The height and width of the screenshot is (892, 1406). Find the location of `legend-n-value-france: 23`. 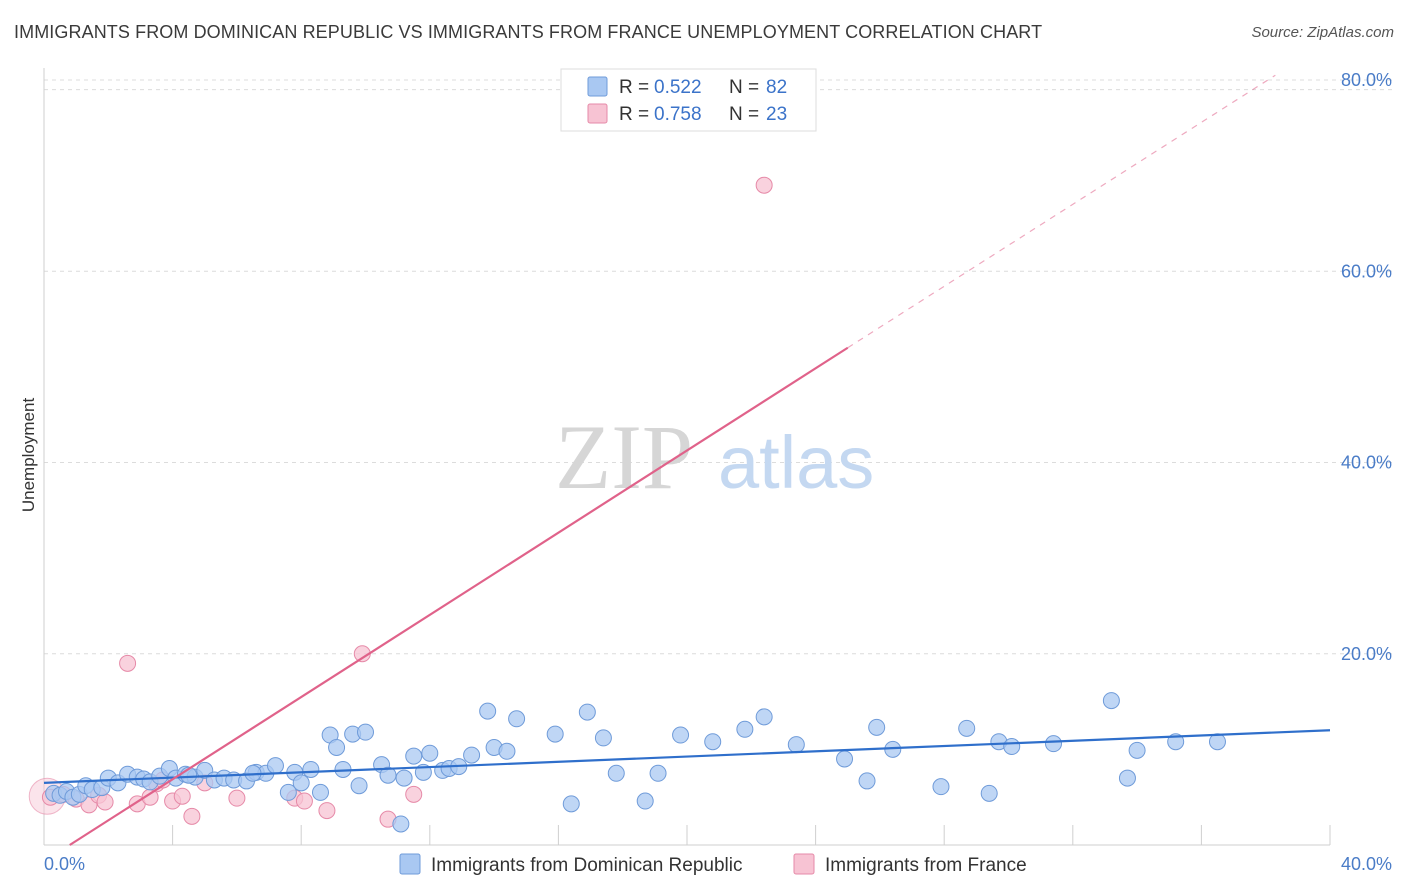

legend-n-value-france: 23 is located at coordinates (776, 114).